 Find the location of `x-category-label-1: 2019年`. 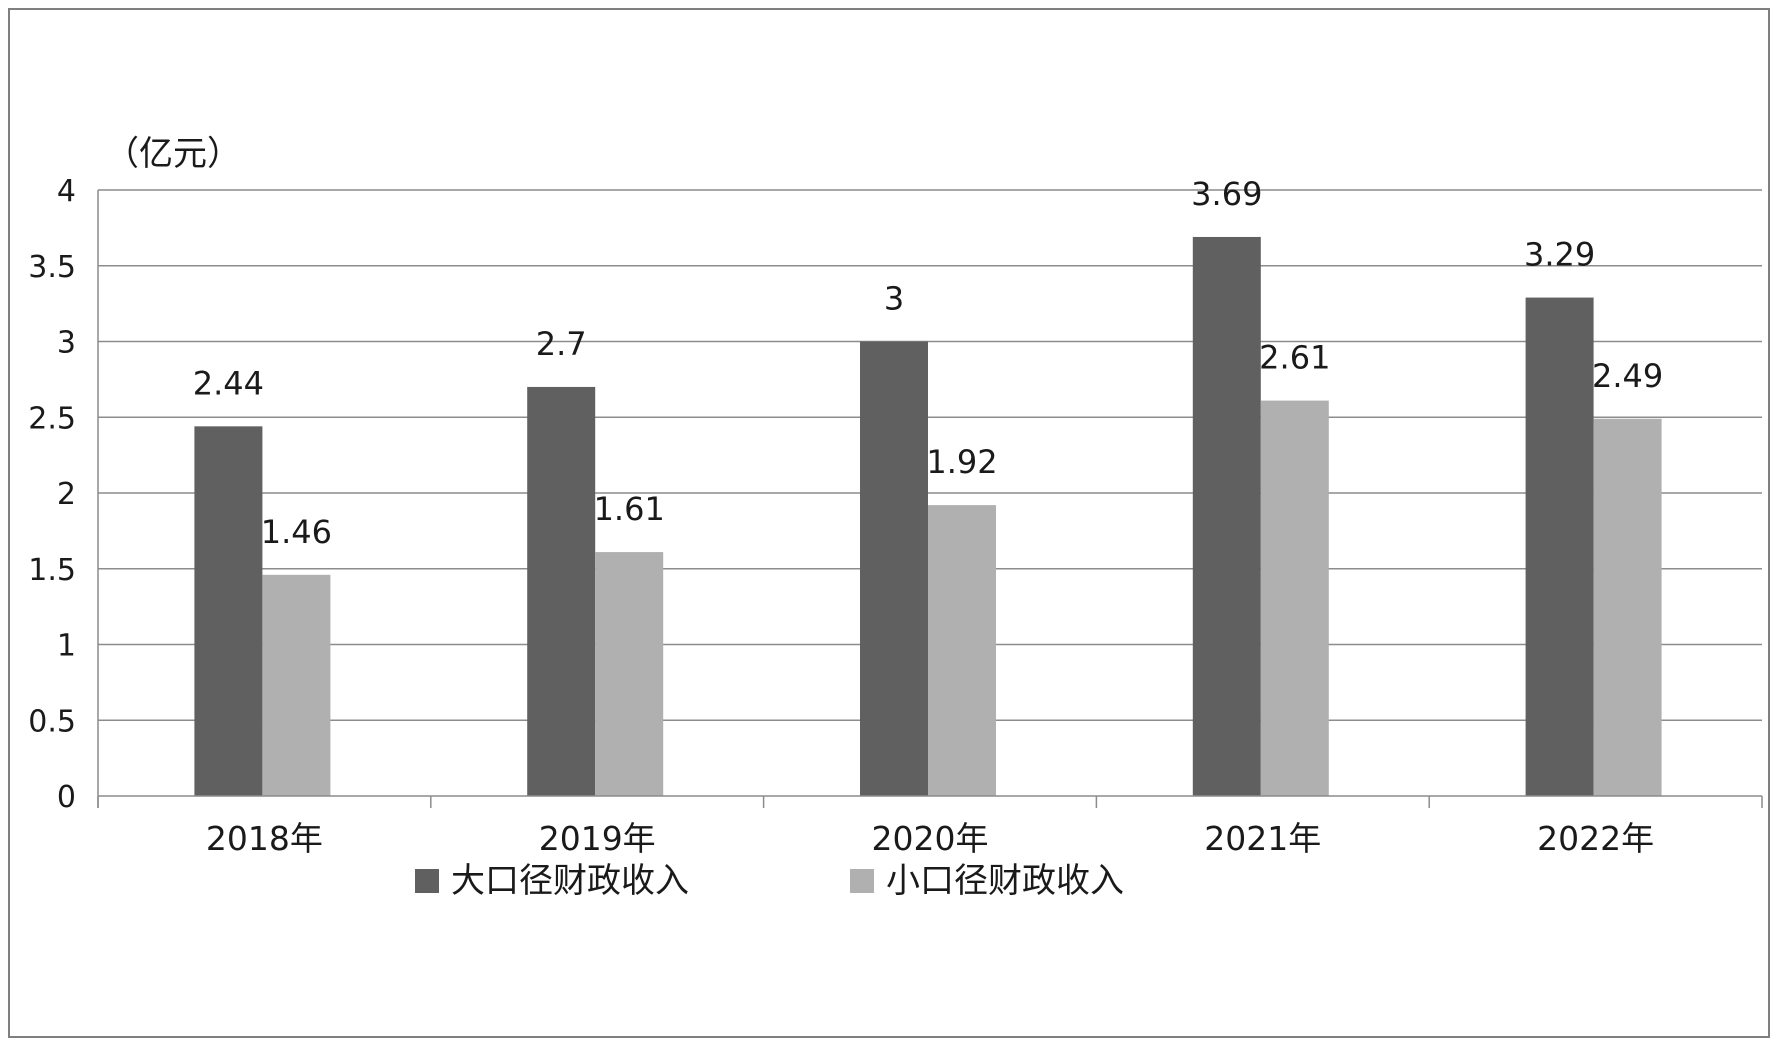

x-category-label-1: 2019年 is located at coordinates (597, 838).